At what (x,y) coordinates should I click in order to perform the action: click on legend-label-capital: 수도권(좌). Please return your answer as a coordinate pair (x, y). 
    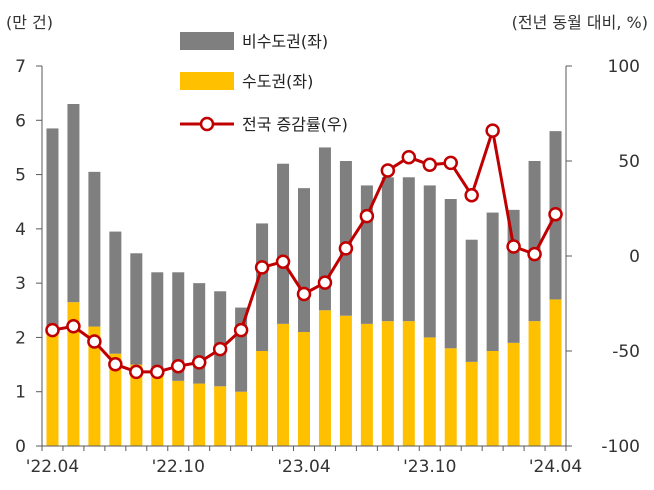
    Looking at the image, I should click on (277, 81).